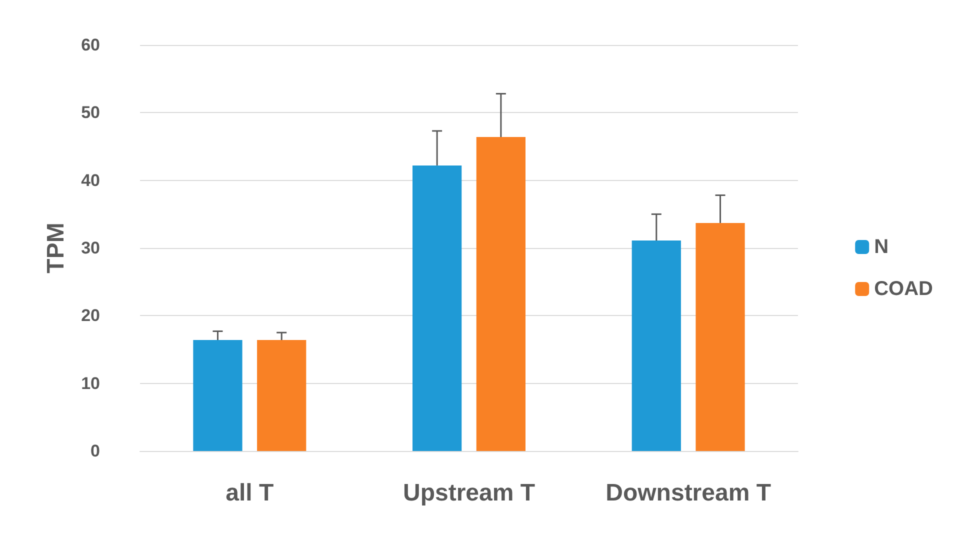 This screenshot has height=538, width=960. Describe the element at coordinates (90, 383) in the screenshot. I see `y-tick-label: 10` at that location.